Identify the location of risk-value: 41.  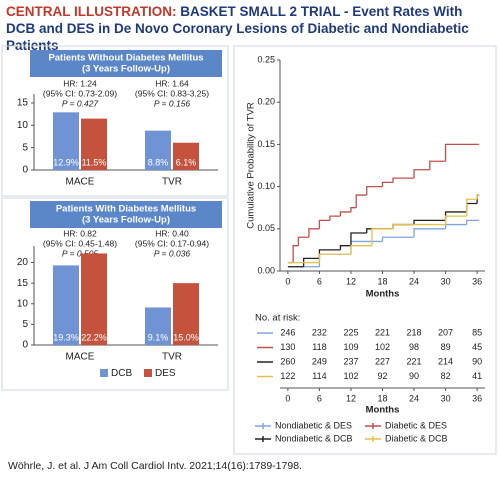
(477, 376).